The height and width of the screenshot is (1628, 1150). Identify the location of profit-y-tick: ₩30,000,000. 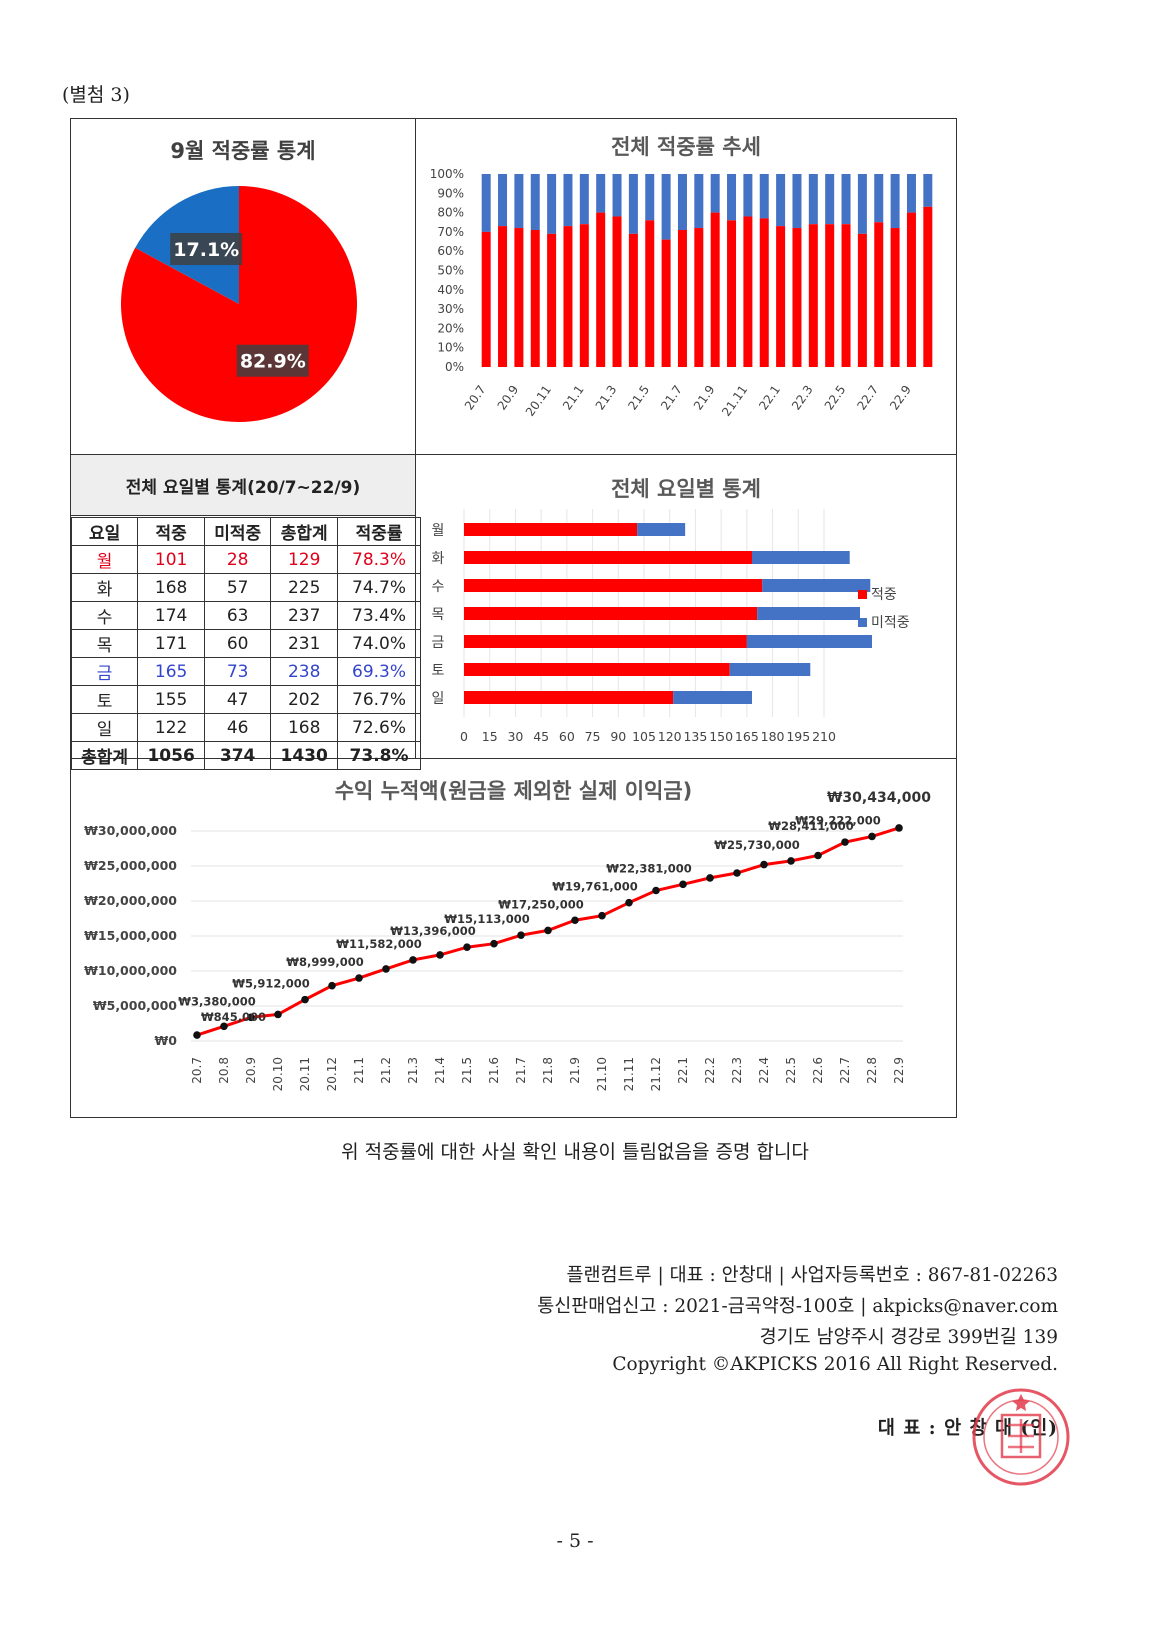
(130, 830).